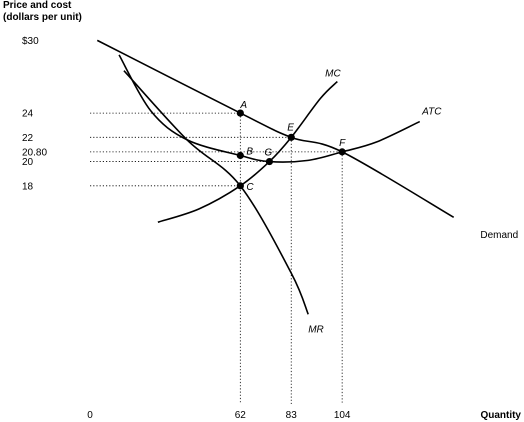 This screenshot has height=422, width=524. What do you see at coordinates (240, 155) in the screenshot?
I see `point-b` at bounding box center [240, 155].